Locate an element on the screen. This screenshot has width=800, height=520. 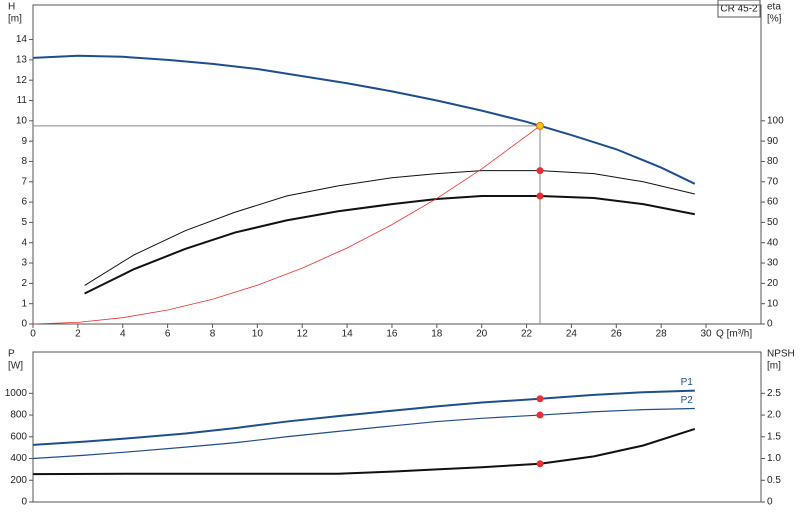
y-tick-label: 9 is located at coordinates (24, 141).